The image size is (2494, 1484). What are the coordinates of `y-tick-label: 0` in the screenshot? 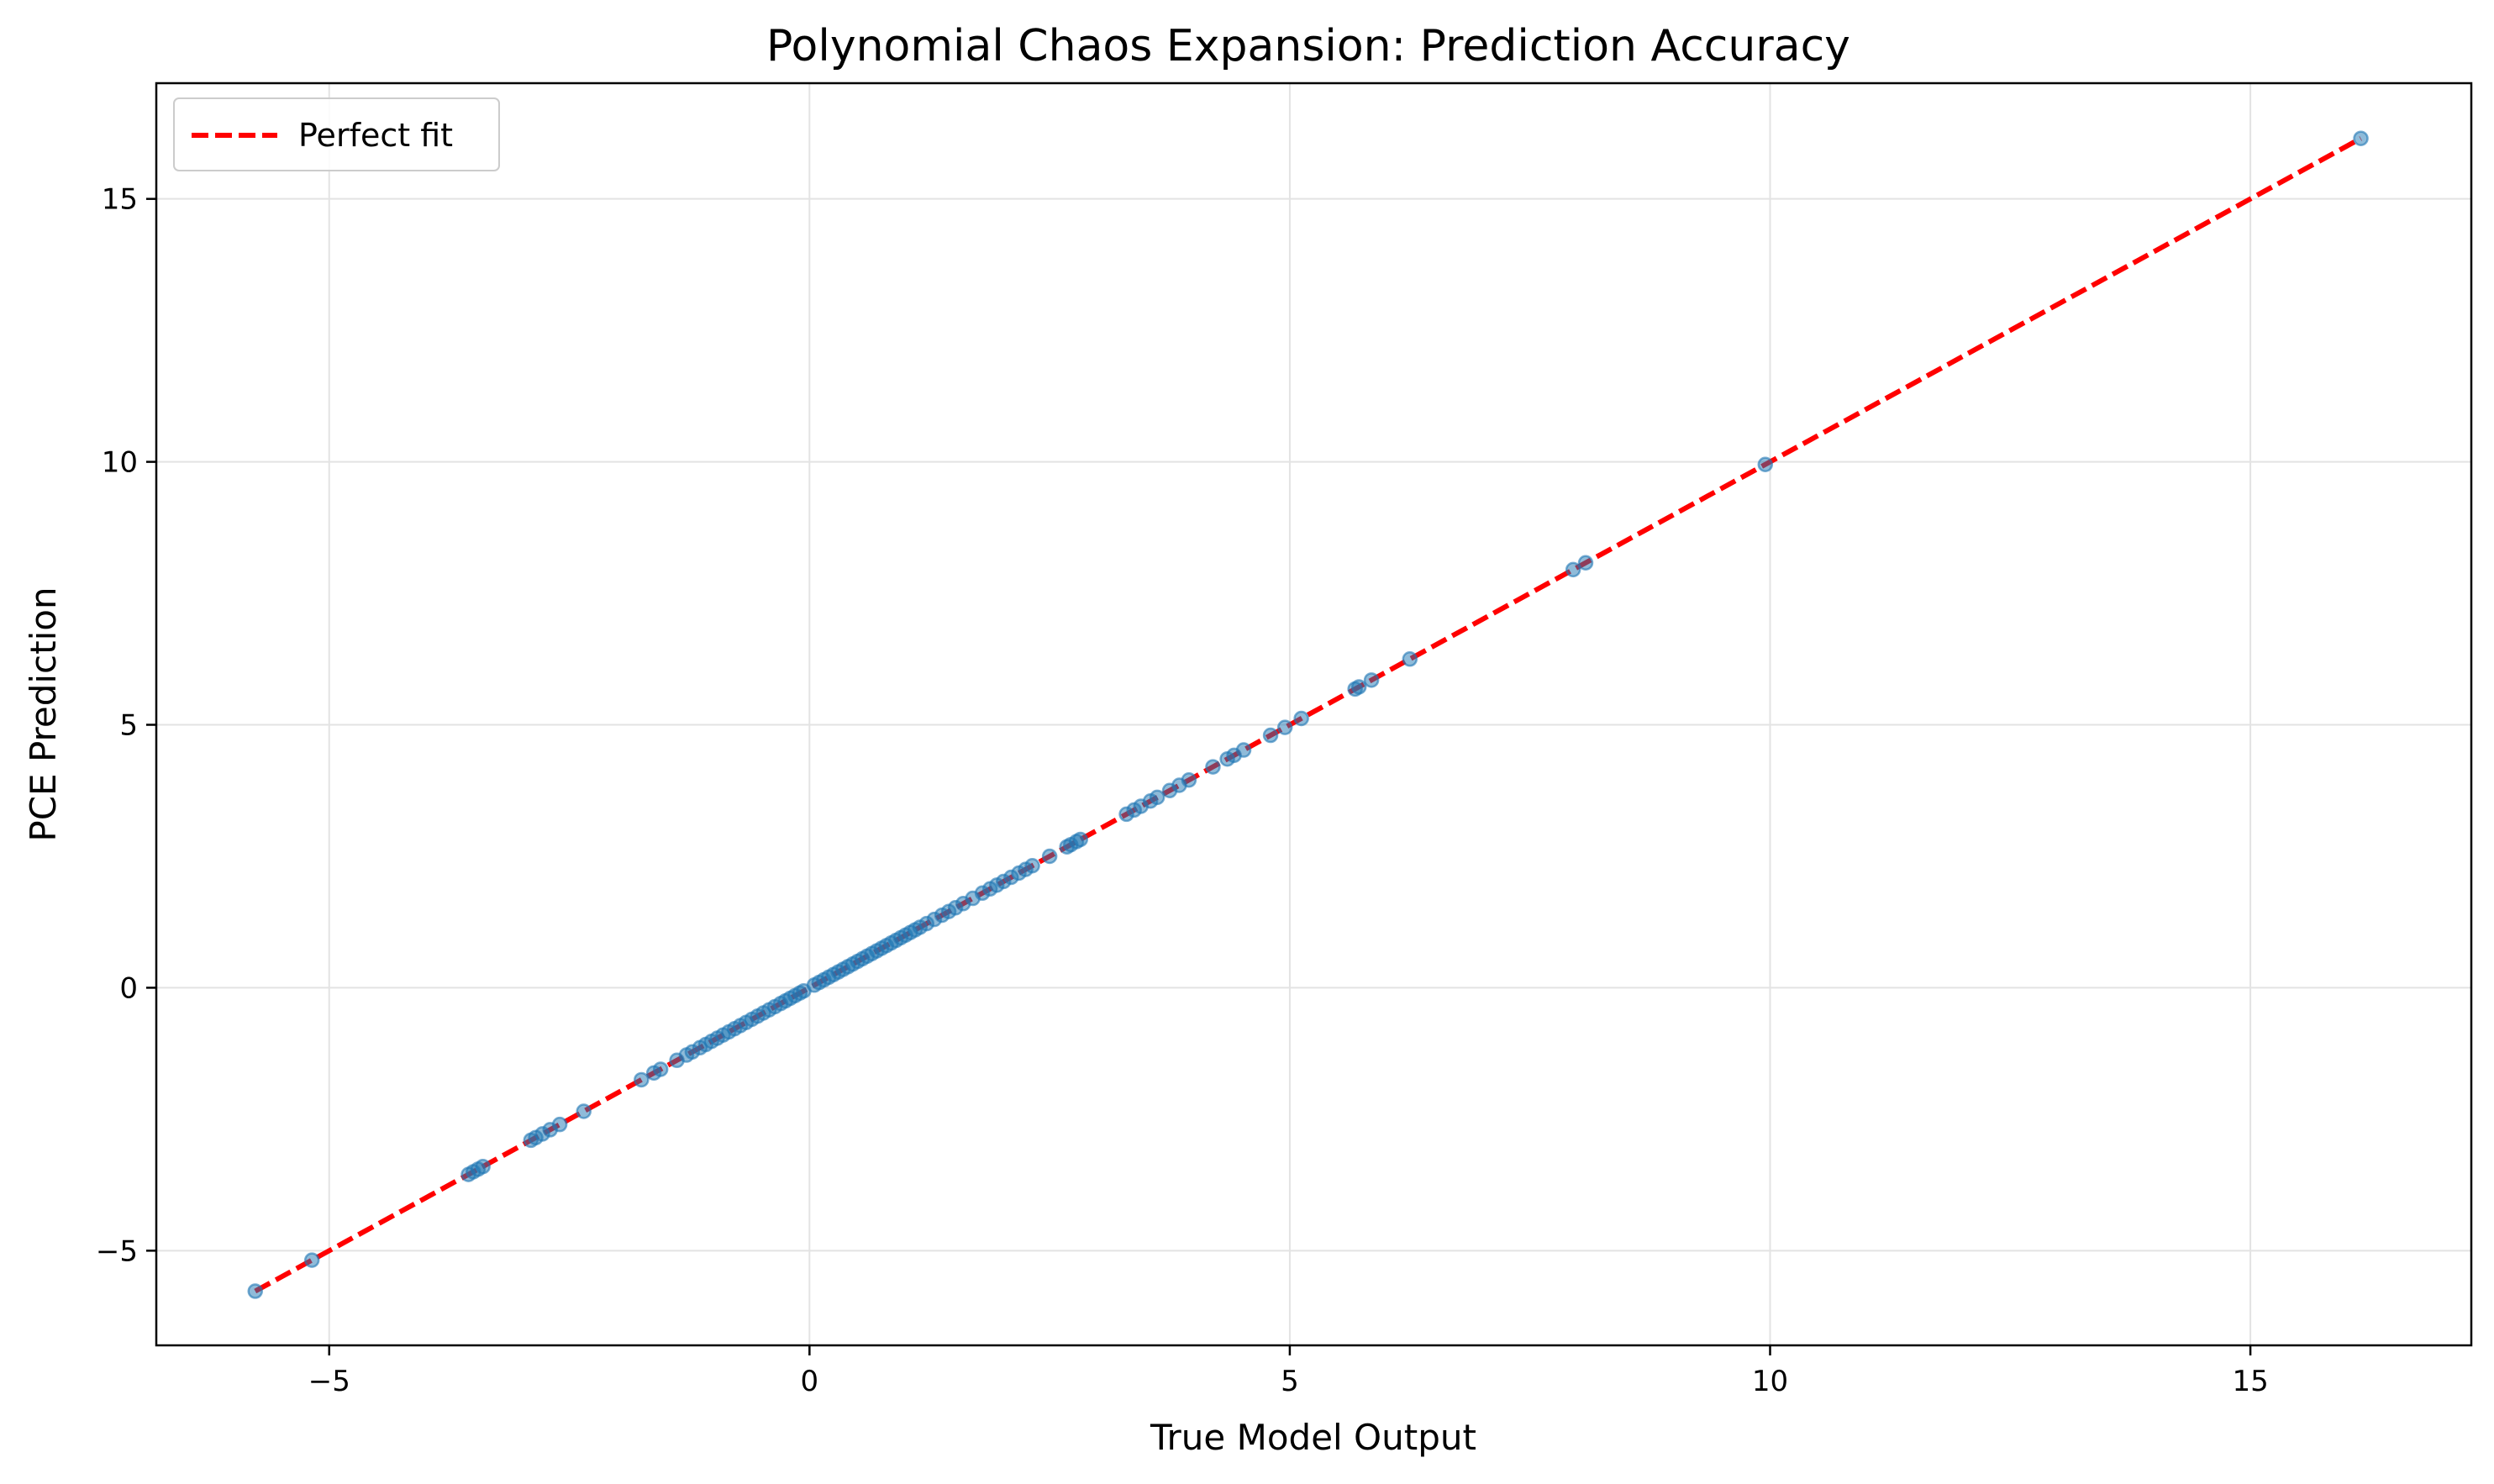 It's located at (128, 988).